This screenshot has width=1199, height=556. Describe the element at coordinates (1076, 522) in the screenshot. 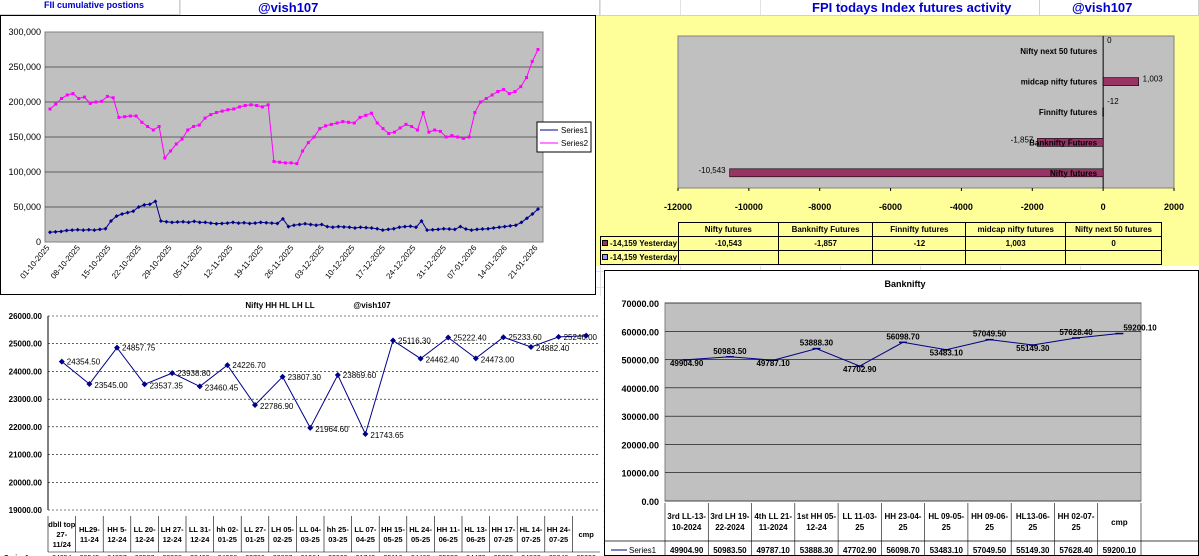

I see `banknifty-x-category: HH 02-07-25` at that location.